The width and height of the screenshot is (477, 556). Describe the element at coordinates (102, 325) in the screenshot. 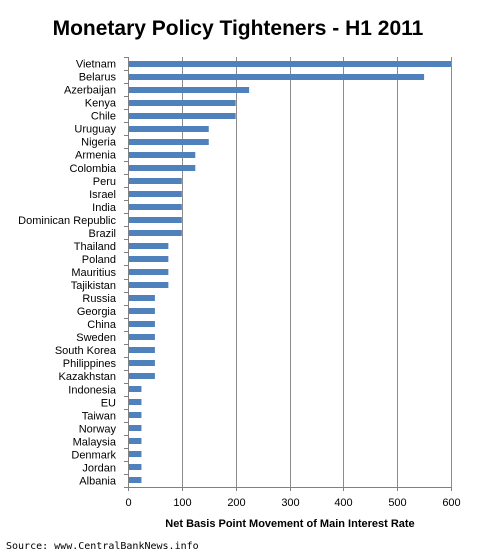

I see `category-label: China` at that location.